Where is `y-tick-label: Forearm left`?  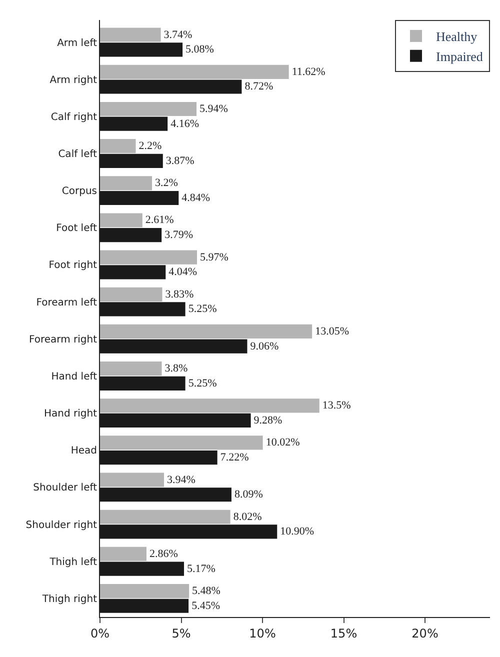
y-tick-label: Forearm left is located at coordinates (67, 302).